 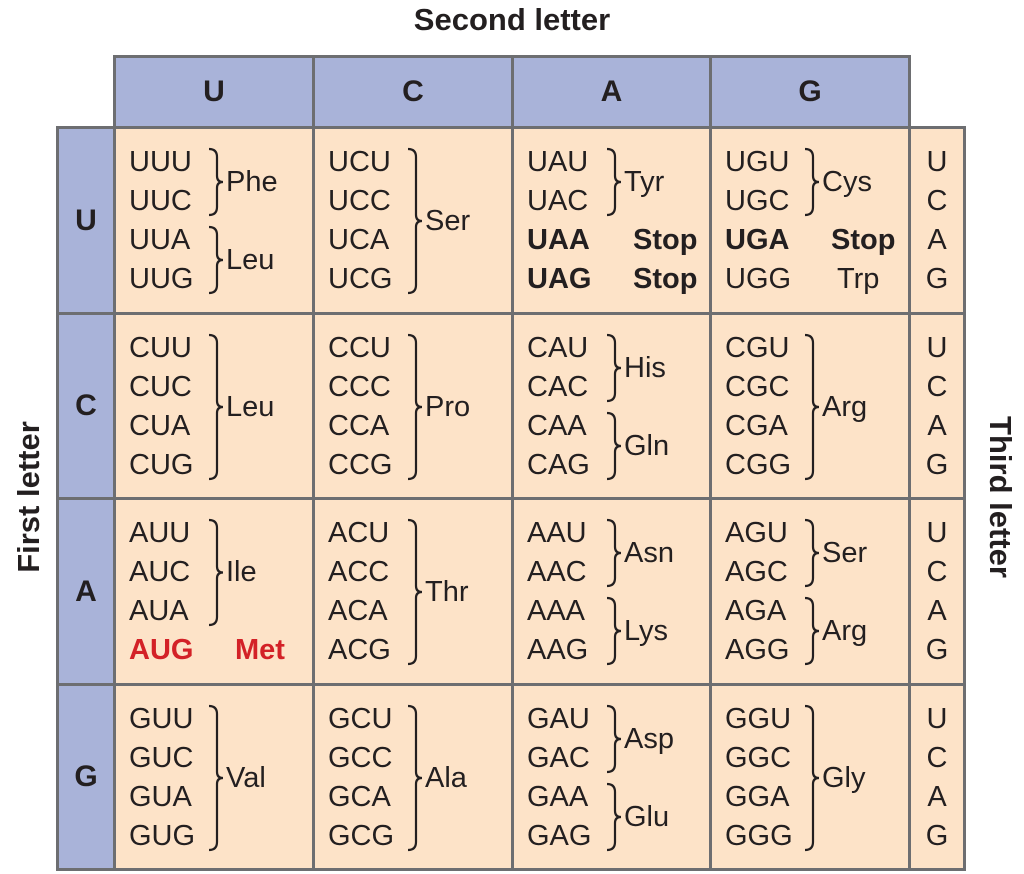 I want to click on codon: CCC, so click(x=359, y=387).